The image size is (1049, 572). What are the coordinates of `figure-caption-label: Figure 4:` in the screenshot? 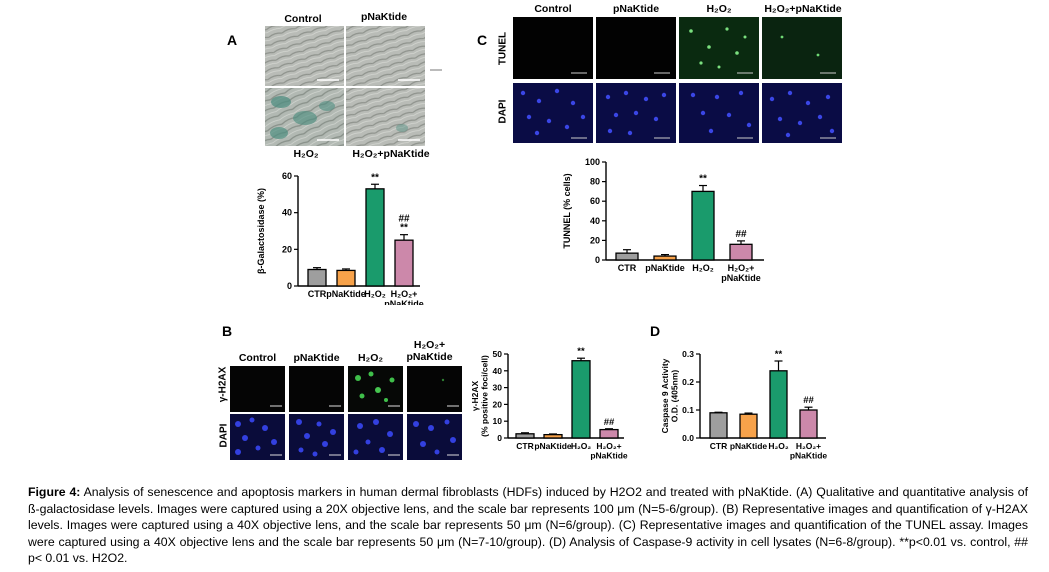 It's located at (54, 492).